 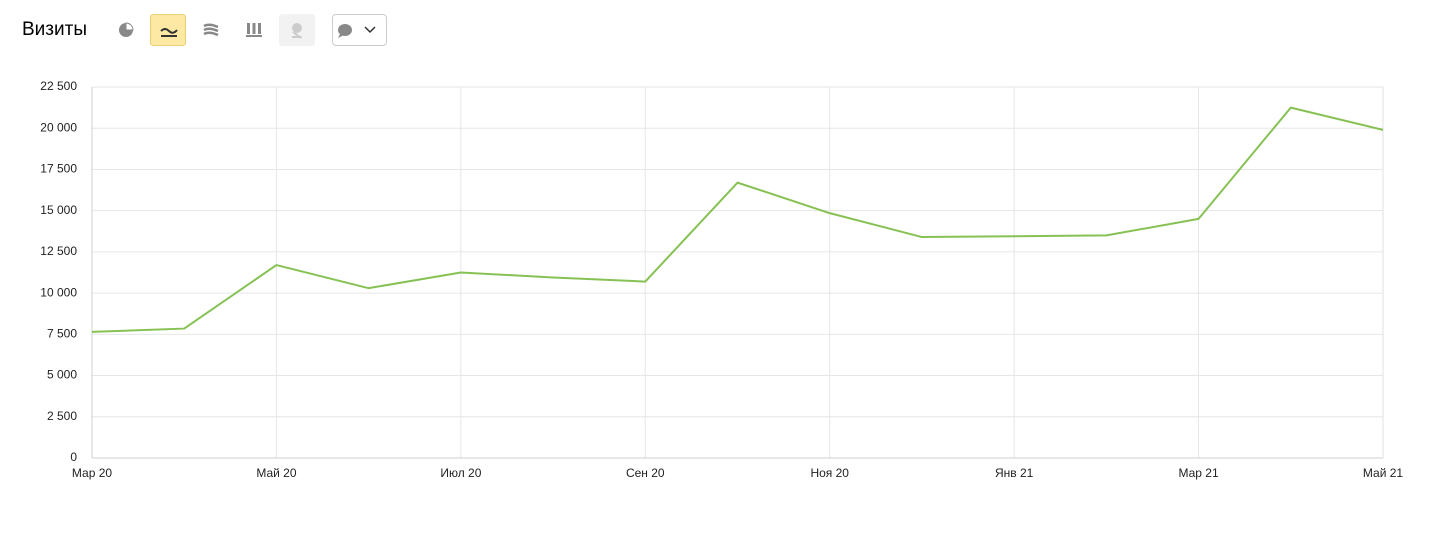 I want to click on pie-icon, so click(x=126, y=29).